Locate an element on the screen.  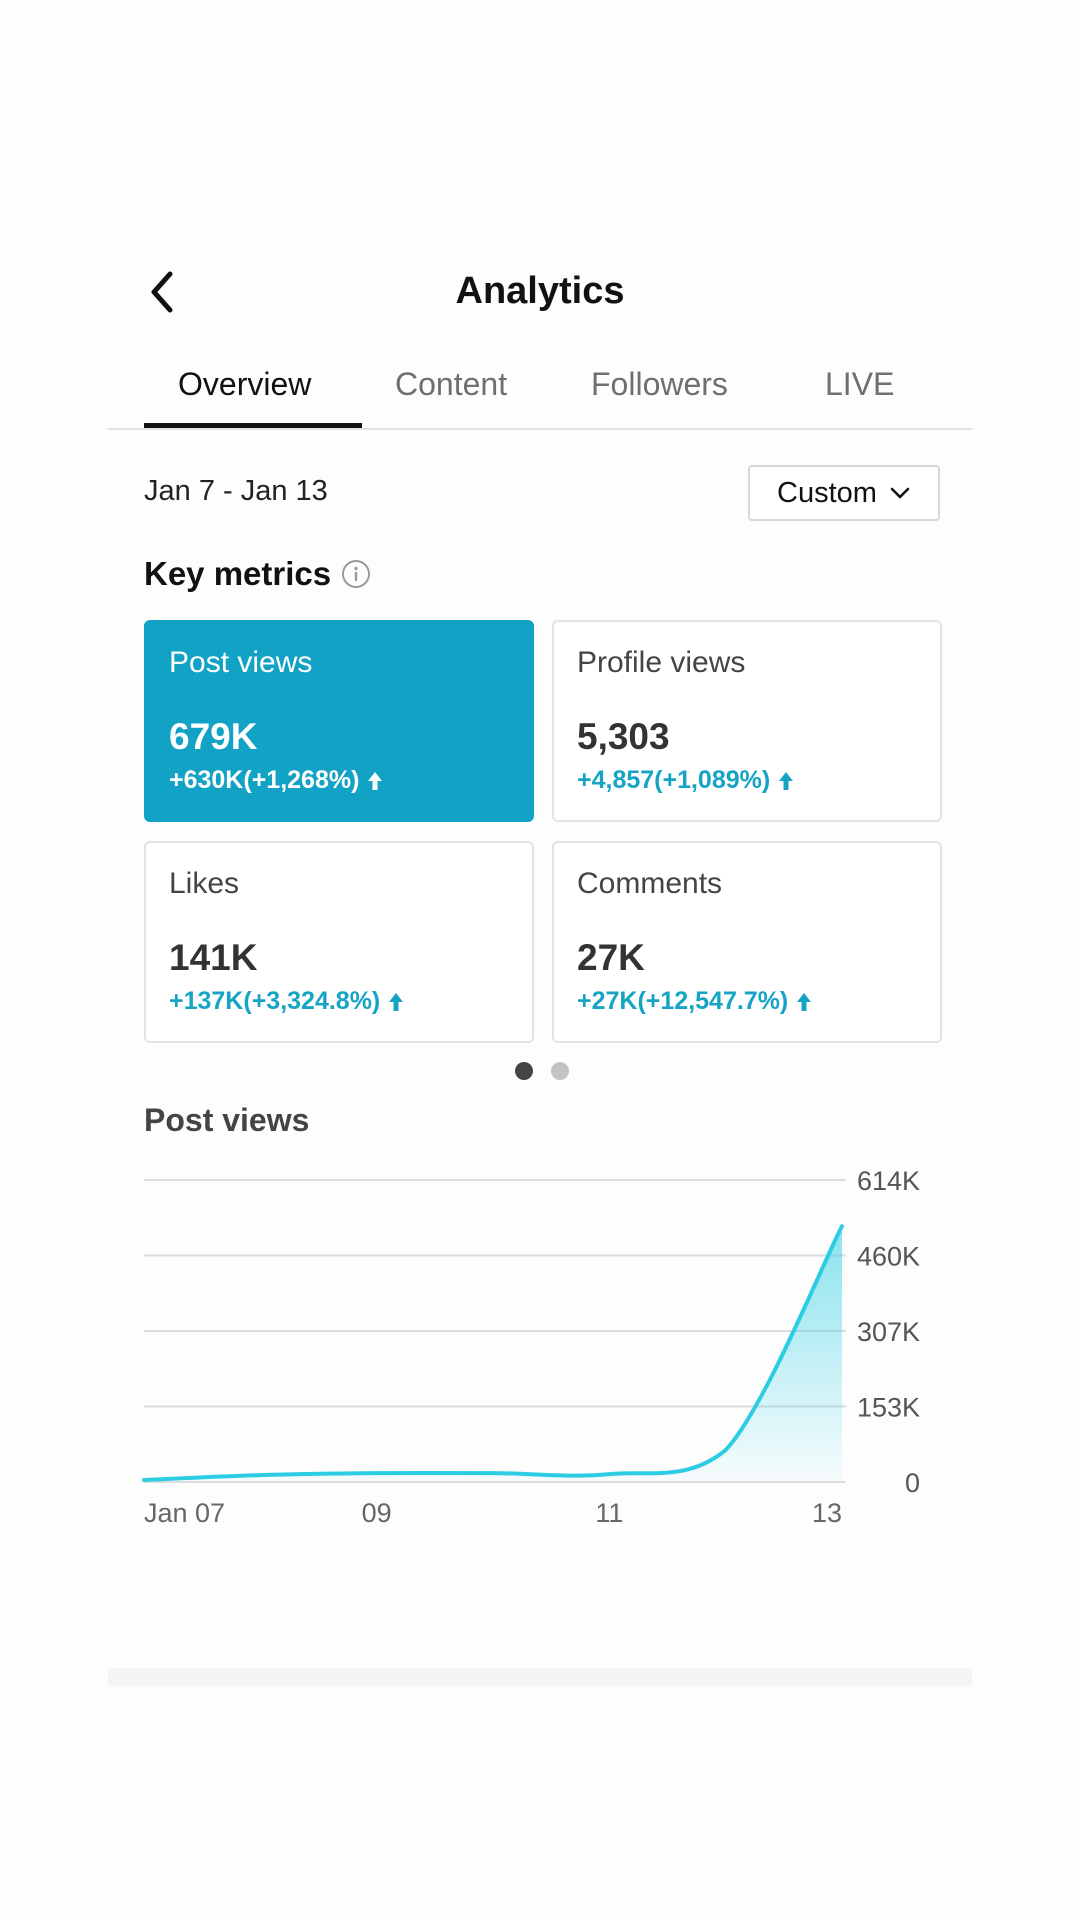
metric-change: +630K(+1,268%) is located at coordinates (276, 780).